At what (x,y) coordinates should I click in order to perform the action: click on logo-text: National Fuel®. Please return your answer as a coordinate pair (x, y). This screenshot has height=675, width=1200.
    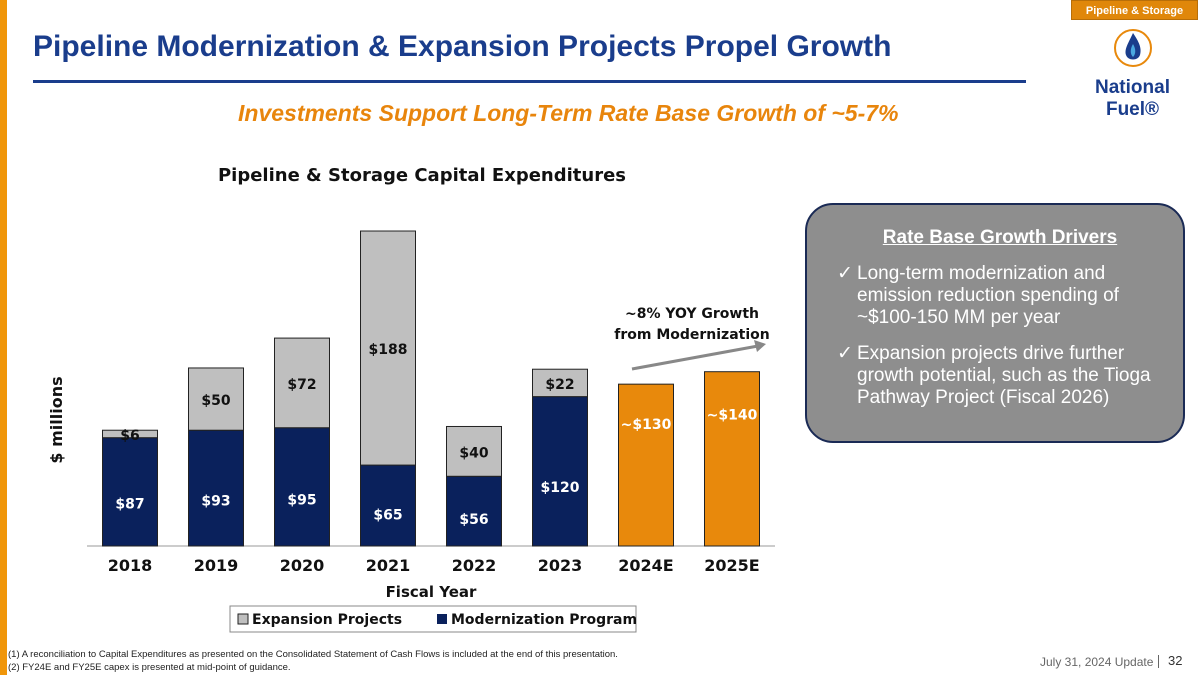
    Looking at the image, I should click on (1132, 98).